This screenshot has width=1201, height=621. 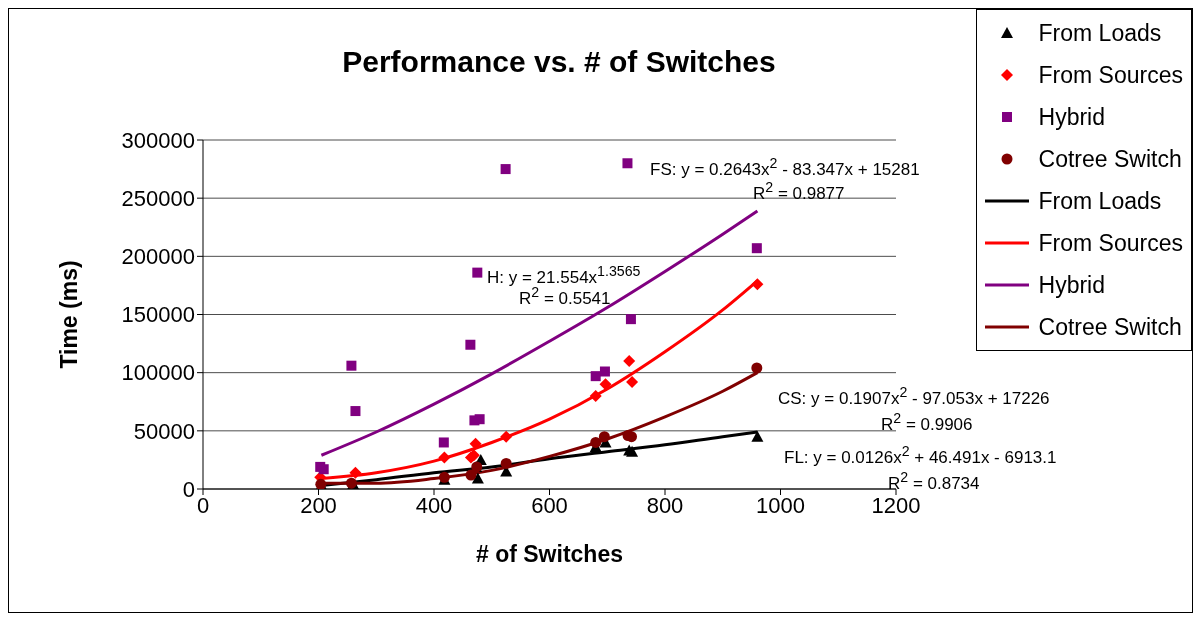 I want to click on y-tick-label: 150000, so click(x=158, y=315).